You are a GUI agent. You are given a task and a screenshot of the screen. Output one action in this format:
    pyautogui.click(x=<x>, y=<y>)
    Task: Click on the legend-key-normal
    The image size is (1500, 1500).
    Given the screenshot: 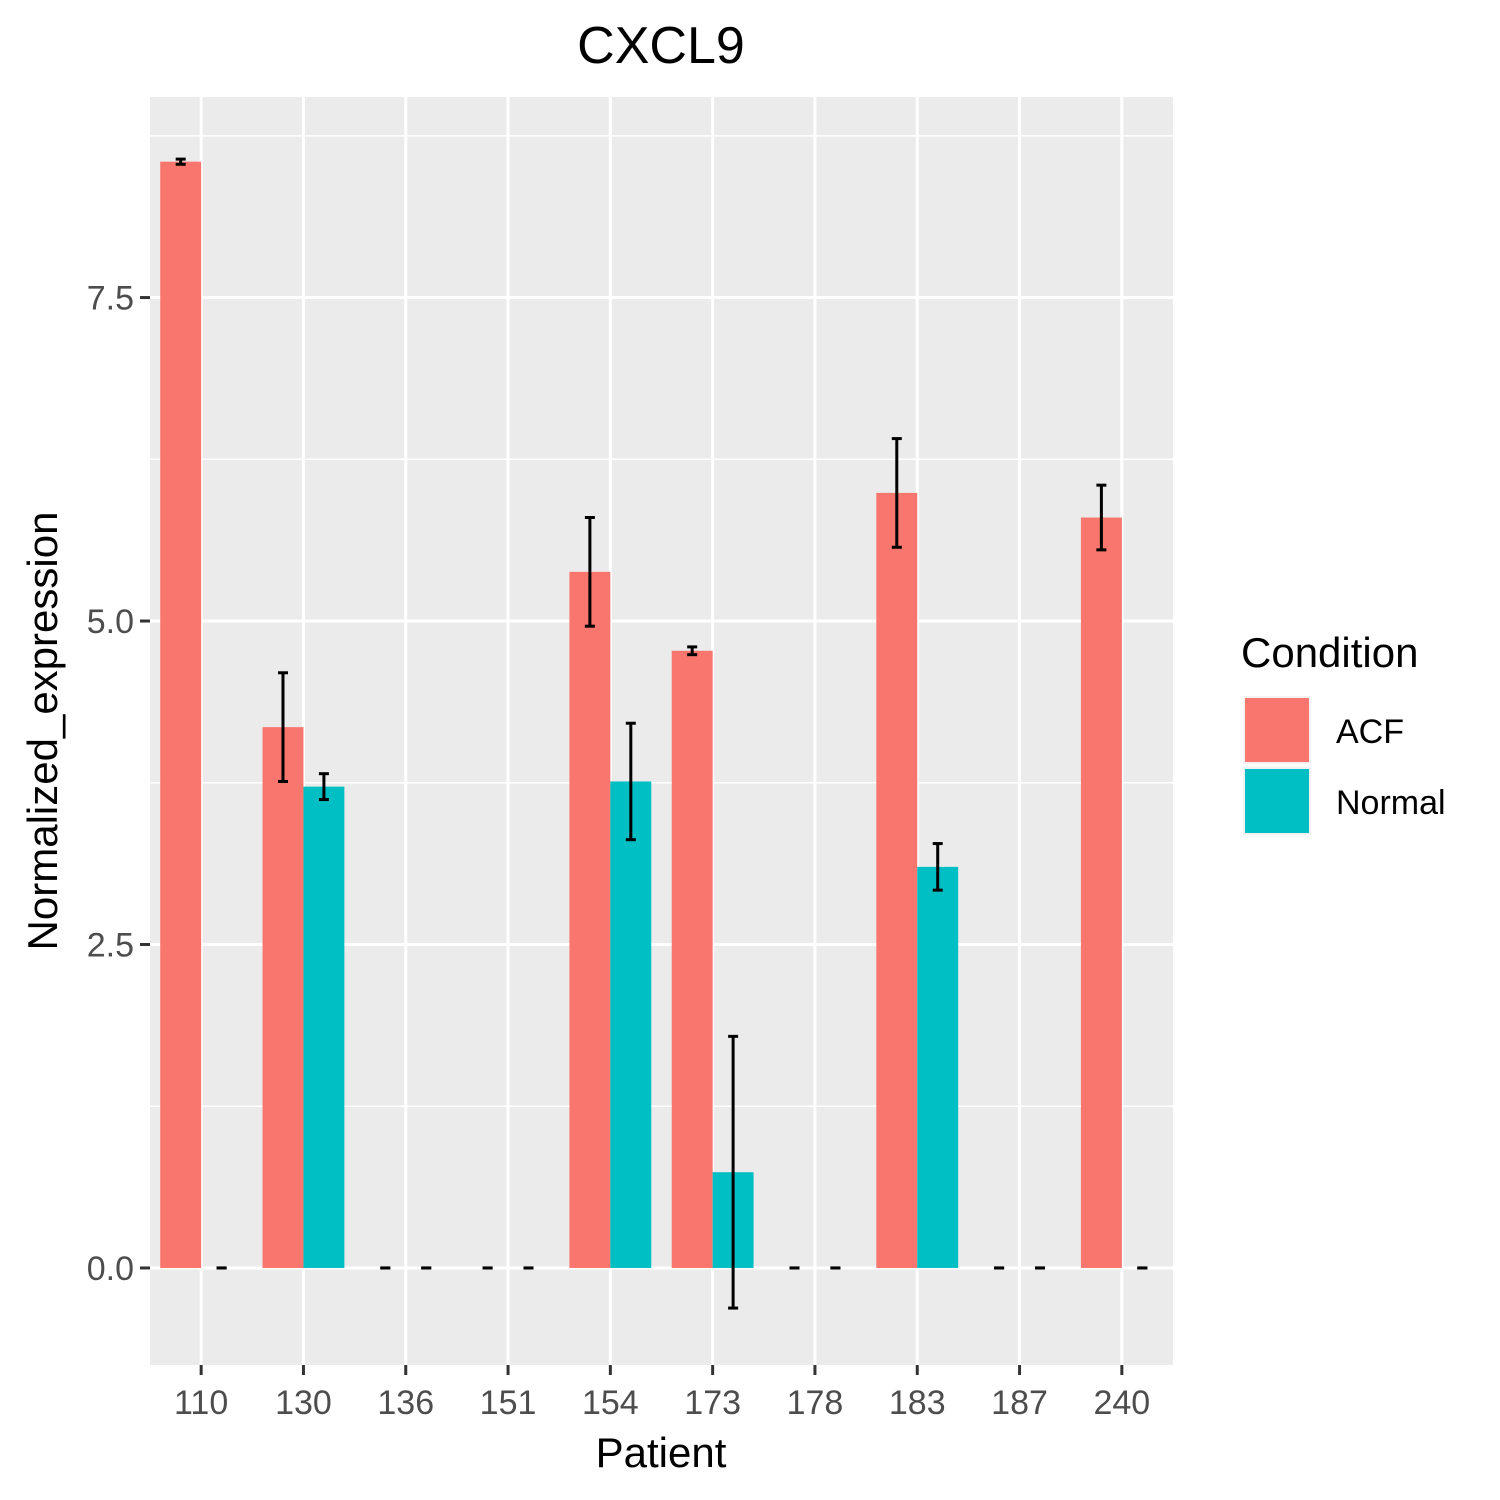 What is the action you would take?
    pyautogui.click(x=1277, y=801)
    